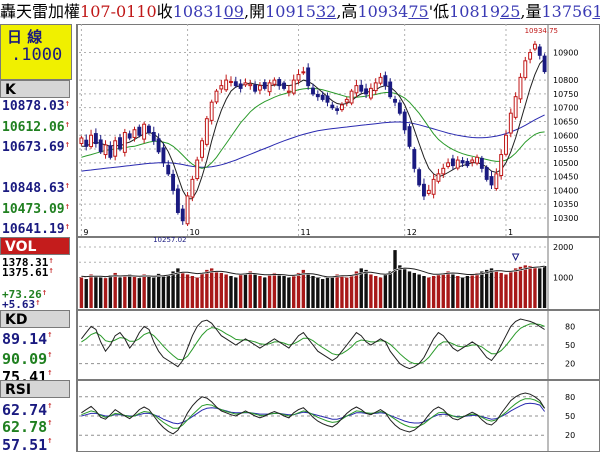  I want to click on price-tick-label: 10400, so click(565, 190).